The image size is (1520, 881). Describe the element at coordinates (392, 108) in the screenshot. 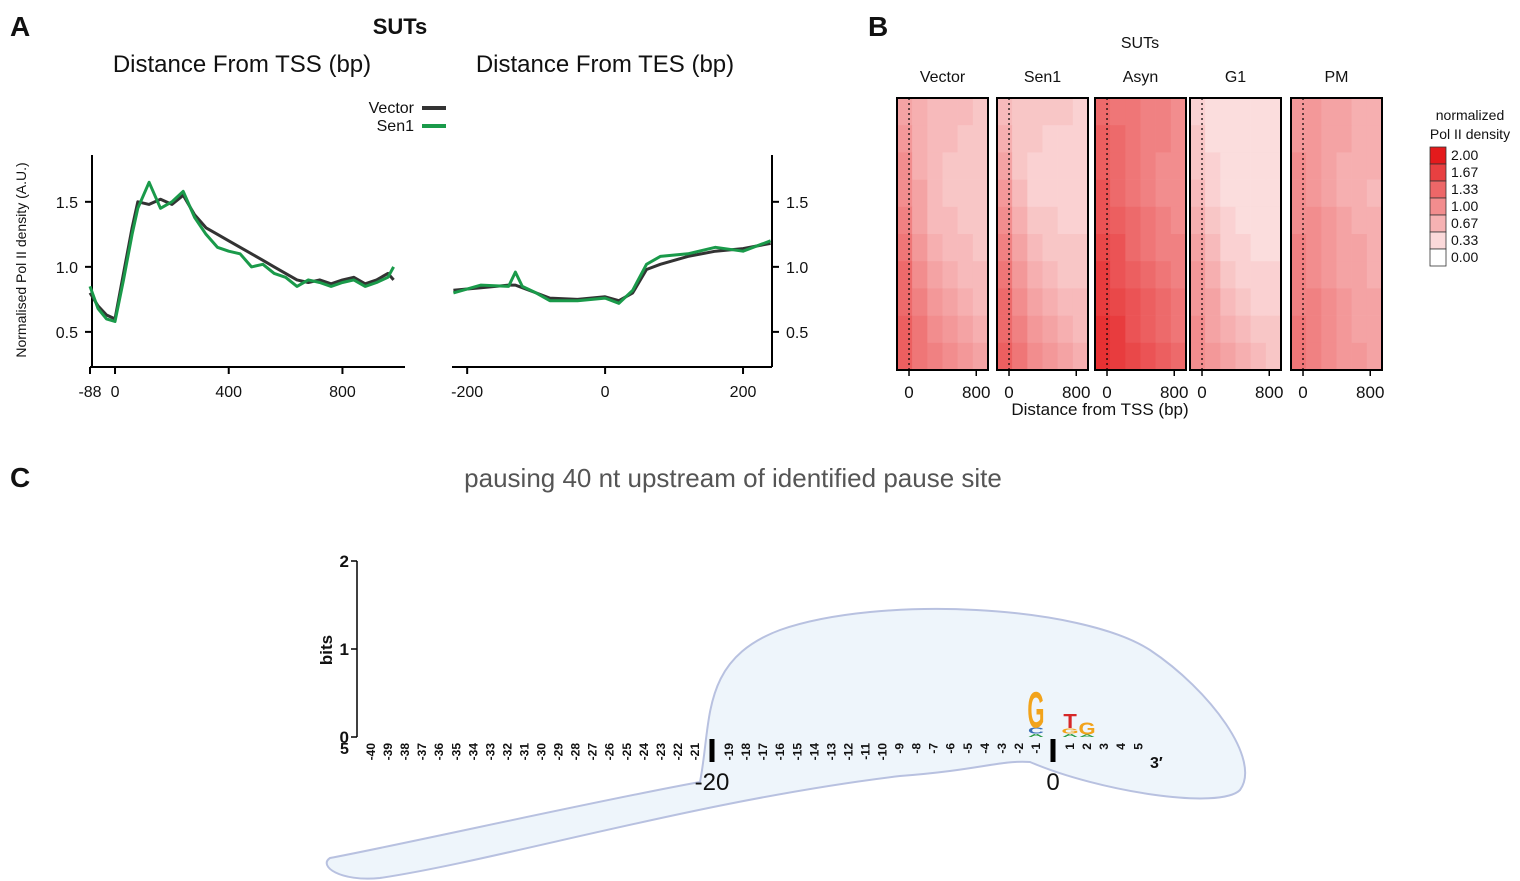

I see `legend-label: Vector` at that location.